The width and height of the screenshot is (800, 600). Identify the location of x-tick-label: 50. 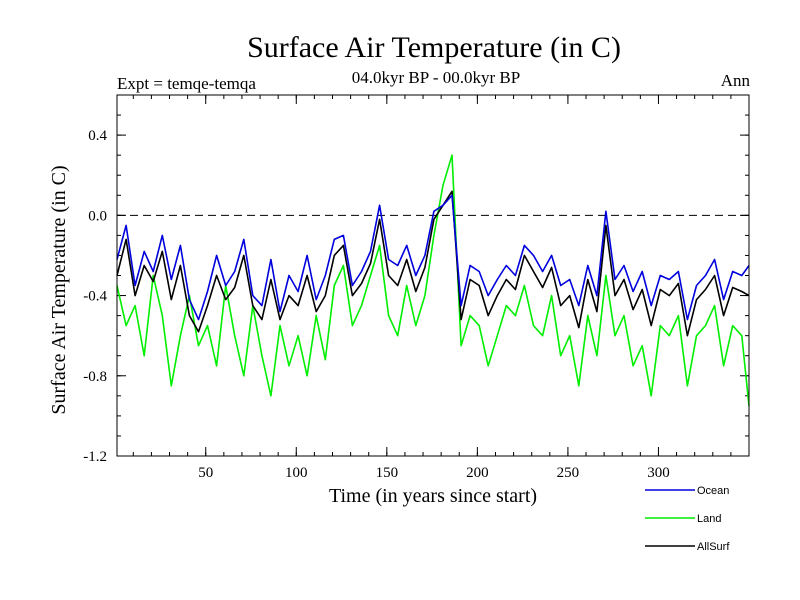
(205, 473).